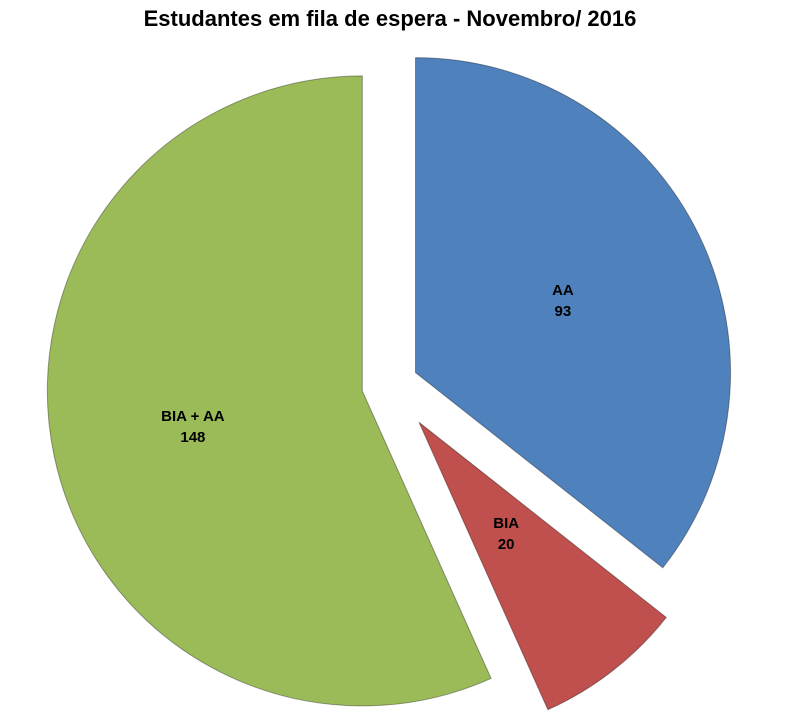  What do you see at coordinates (193, 427) in the screenshot?
I see `slice-label-bia-aa: BIA + AA 148` at bounding box center [193, 427].